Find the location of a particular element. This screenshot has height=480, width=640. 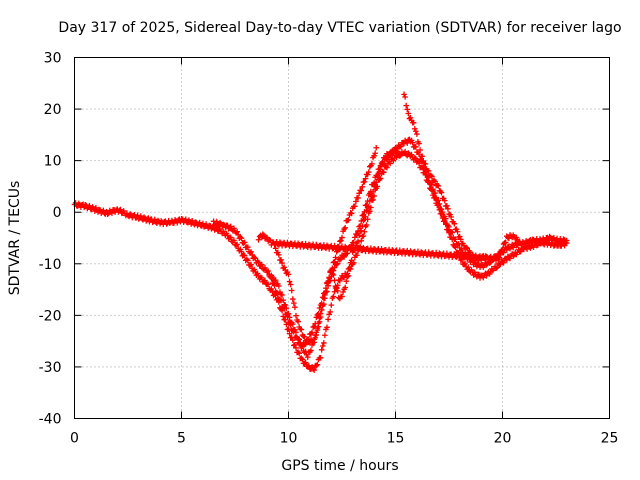

y-tick-label: -20 is located at coordinates (50, 316).